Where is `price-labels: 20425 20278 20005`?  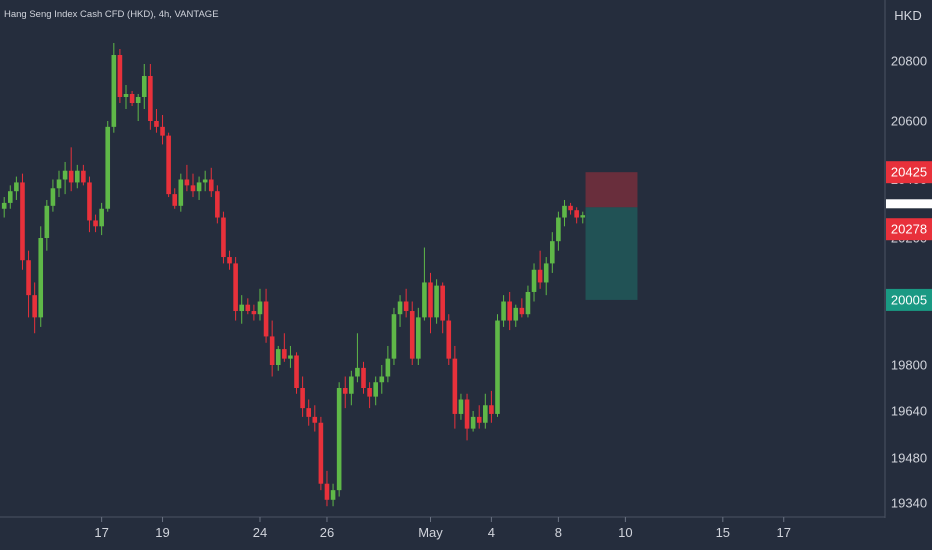 price-labels: 20425 20278 20005 is located at coordinates (909, 236).